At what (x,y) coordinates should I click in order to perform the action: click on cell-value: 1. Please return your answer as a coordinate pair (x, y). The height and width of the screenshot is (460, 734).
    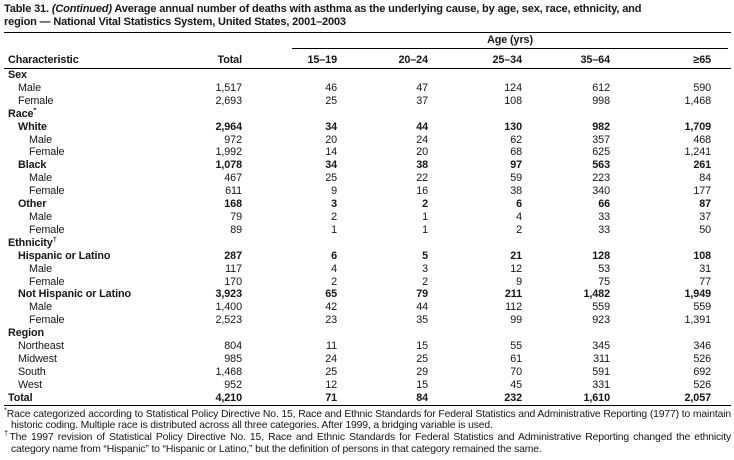
    Looking at the image, I should click on (425, 229).